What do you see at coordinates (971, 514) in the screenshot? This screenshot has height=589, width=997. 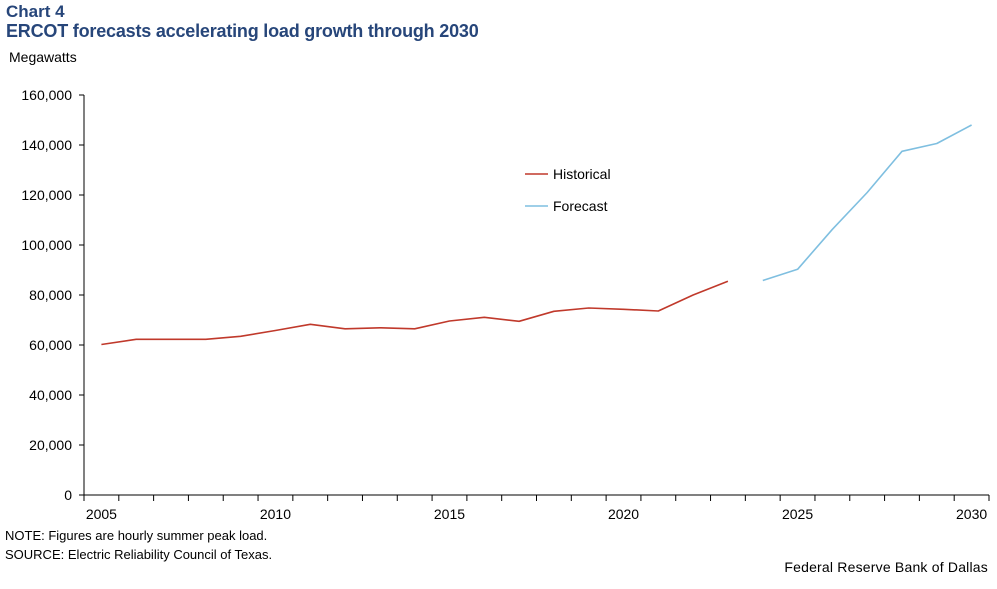 I see `x-tick-label: 2030` at bounding box center [971, 514].